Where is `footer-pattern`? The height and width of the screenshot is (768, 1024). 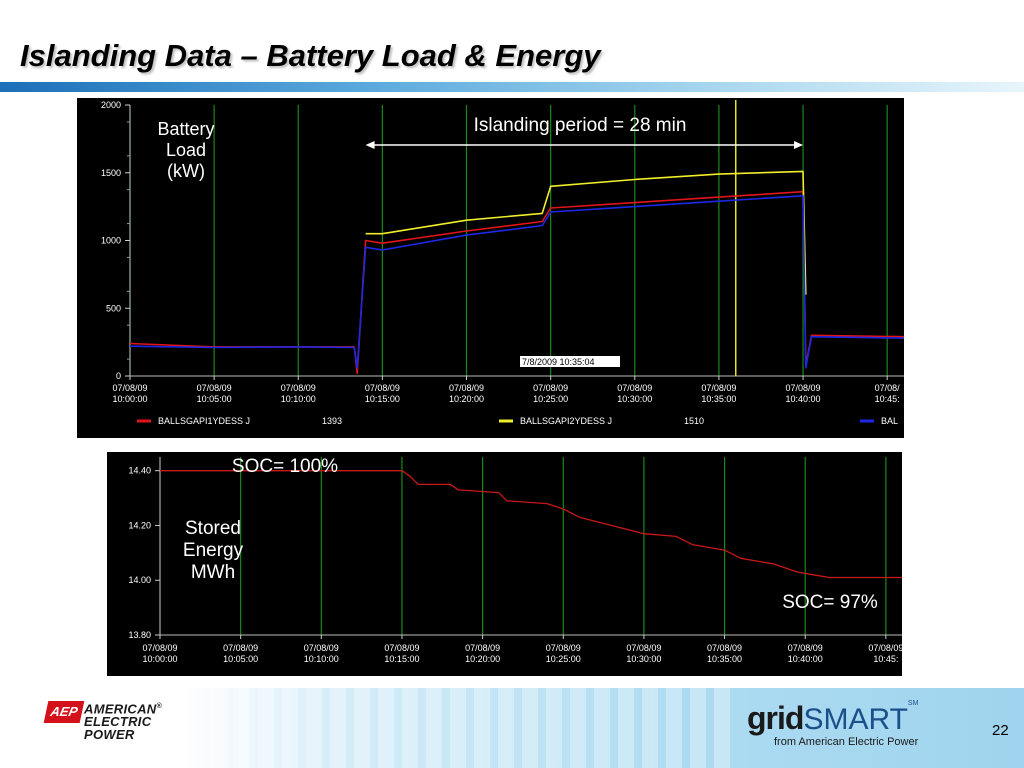
footer-pattern is located at coordinates (470, 728).